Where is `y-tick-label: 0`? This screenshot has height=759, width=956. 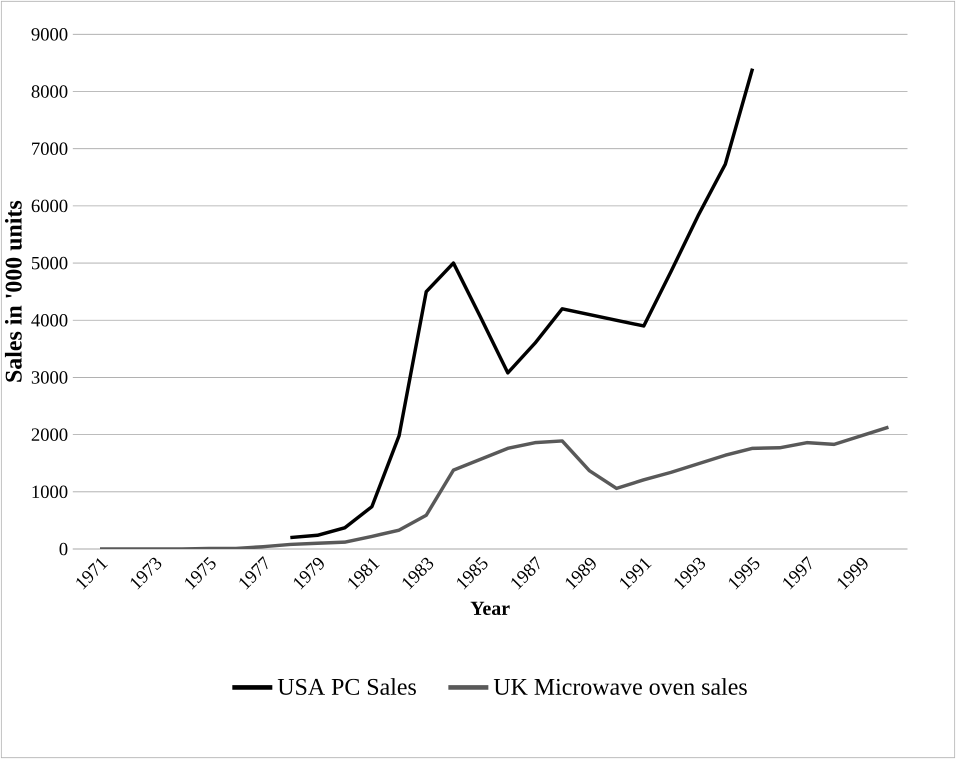
y-tick-label: 0 is located at coordinates (64, 549).